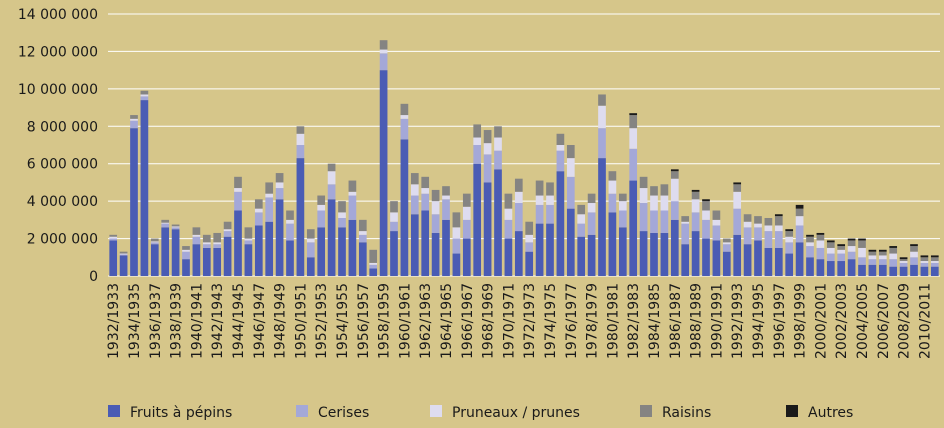 The height and width of the screenshot is (428, 944). Describe the element at coordinates (613, 321) in the screenshot. I see `x-tick-label: 1980/1981` at that location.